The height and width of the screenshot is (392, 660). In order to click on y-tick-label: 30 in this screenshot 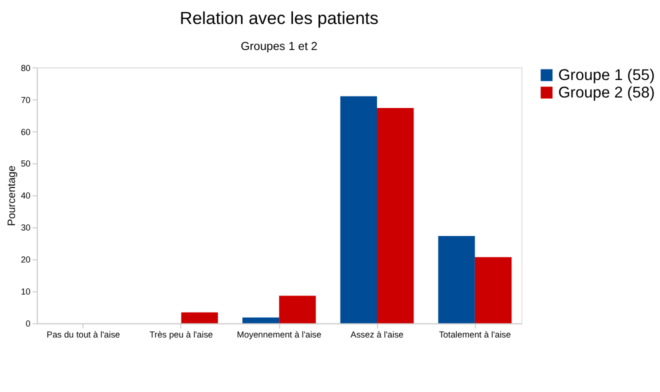, I will do `click(25, 227)`.